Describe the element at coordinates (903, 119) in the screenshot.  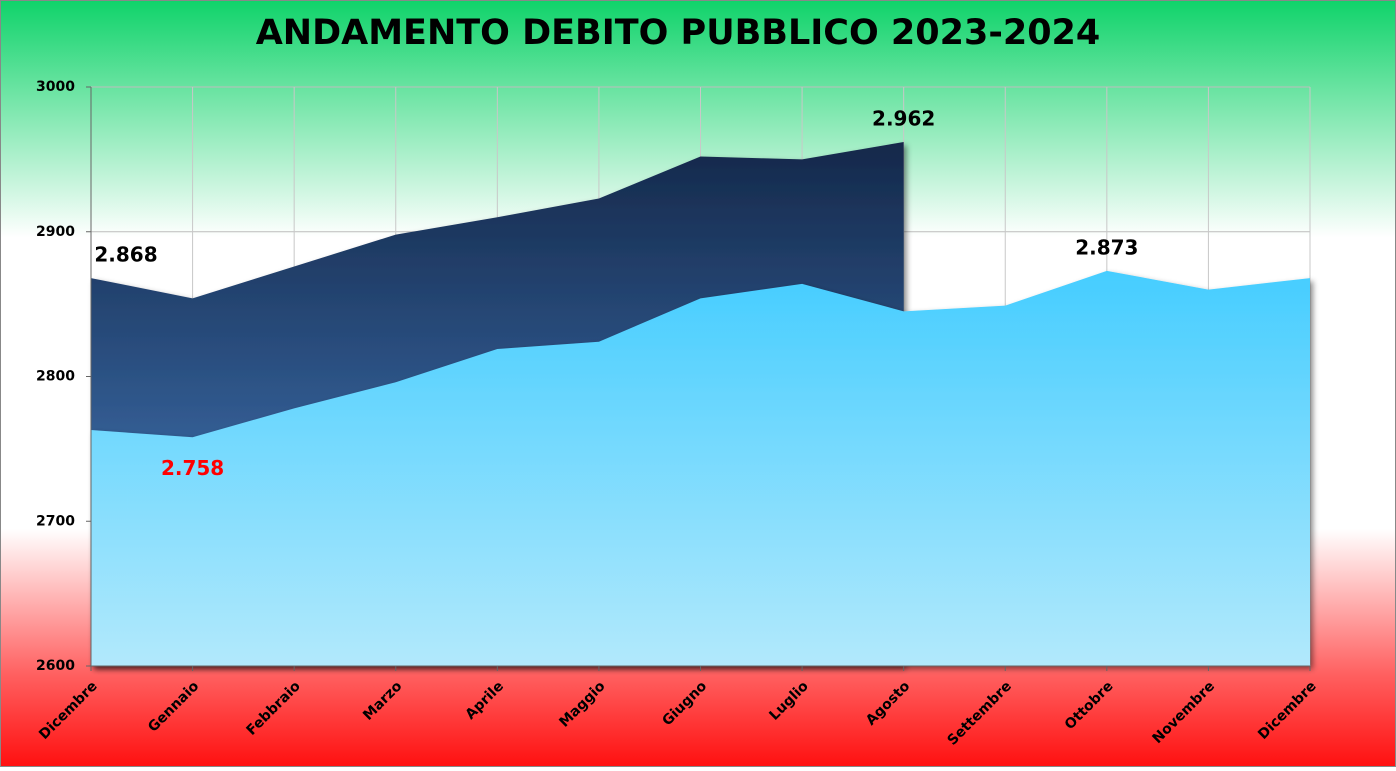
I see `data-label: 2.962` at that location.